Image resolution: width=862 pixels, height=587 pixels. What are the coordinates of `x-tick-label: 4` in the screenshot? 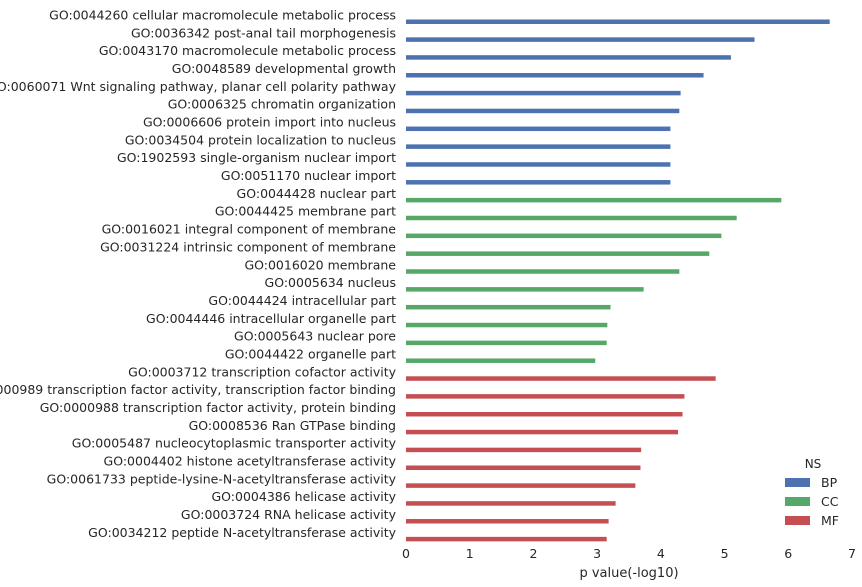 It's located at (661, 553).